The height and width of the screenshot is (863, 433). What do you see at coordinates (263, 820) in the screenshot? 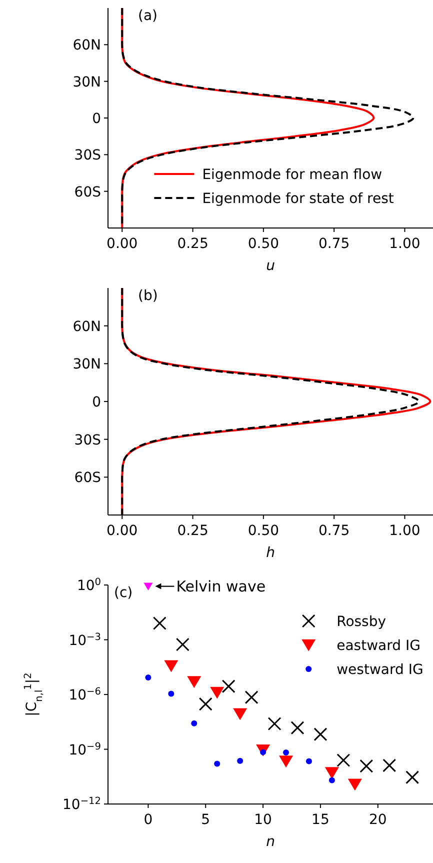
I see `x-tick-label: 10` at bounding box center [263, 820].